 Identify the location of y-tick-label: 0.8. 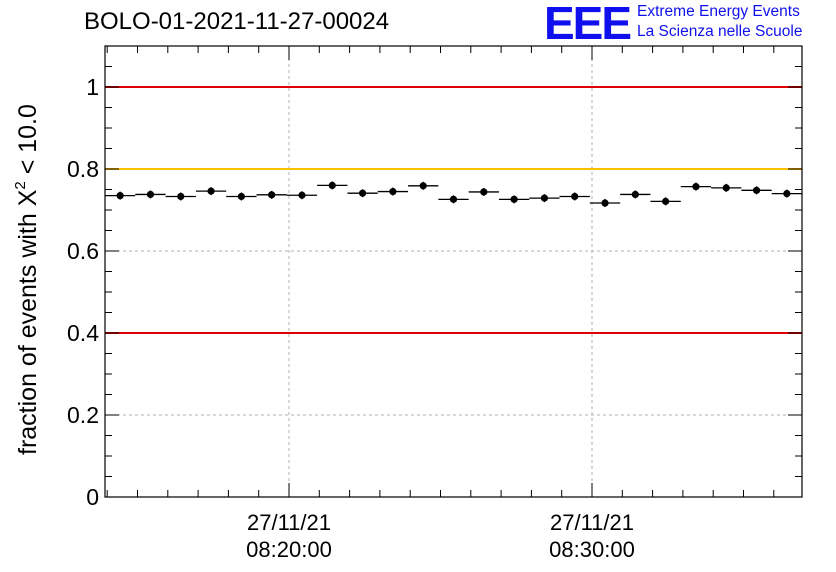
(83, 169).